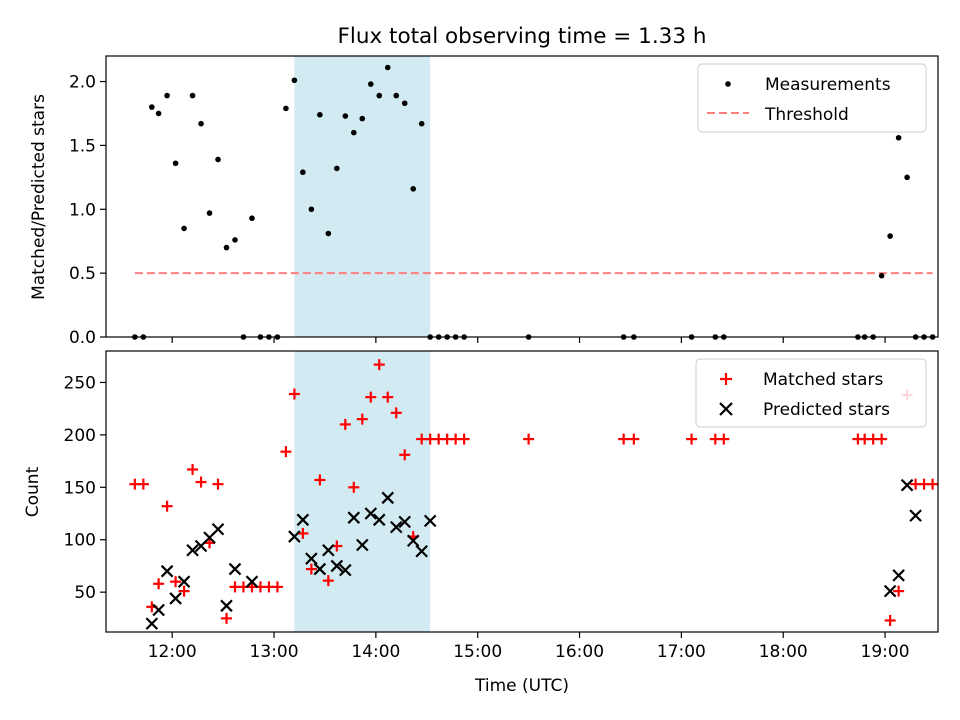  Describe the element at coordinates (477, 652) in the screenshot. I see `x-tick-label: 15:00` at that location.